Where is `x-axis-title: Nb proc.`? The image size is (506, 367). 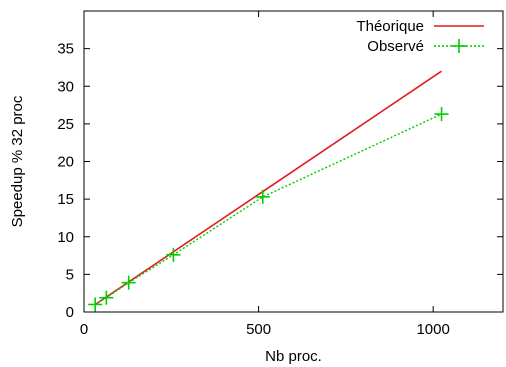
x-axis-title: Nb proc. is located at coordinates (293, 356).